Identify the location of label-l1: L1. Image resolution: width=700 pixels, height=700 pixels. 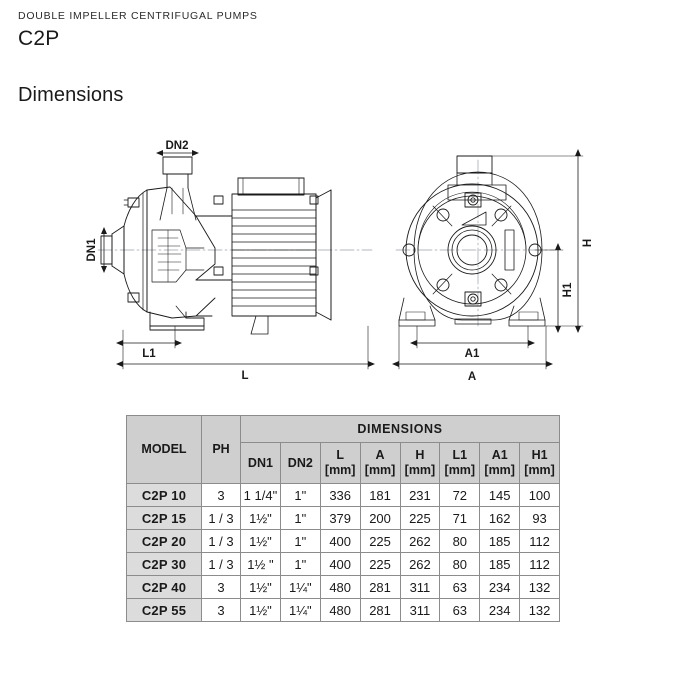
(149, 354).